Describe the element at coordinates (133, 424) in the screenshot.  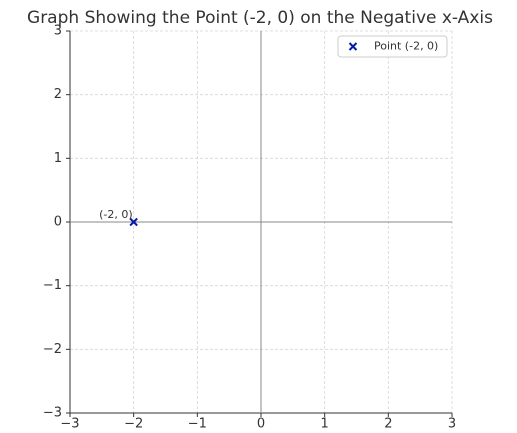
I see `x-tick-label: −2` at that location.